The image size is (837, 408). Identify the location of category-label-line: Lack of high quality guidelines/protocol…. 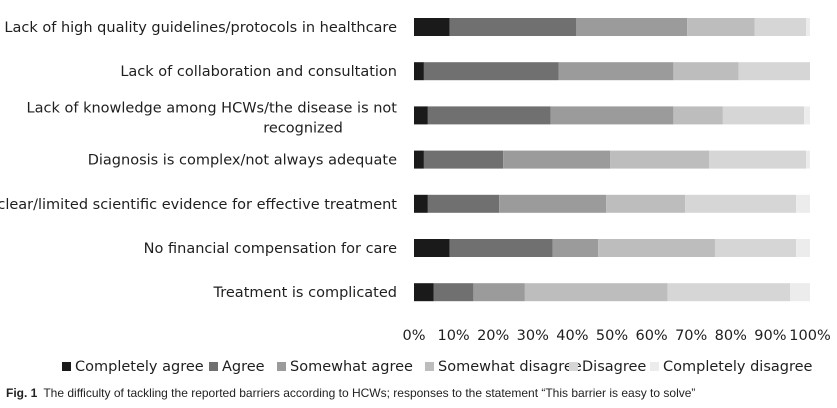
(200, 28).